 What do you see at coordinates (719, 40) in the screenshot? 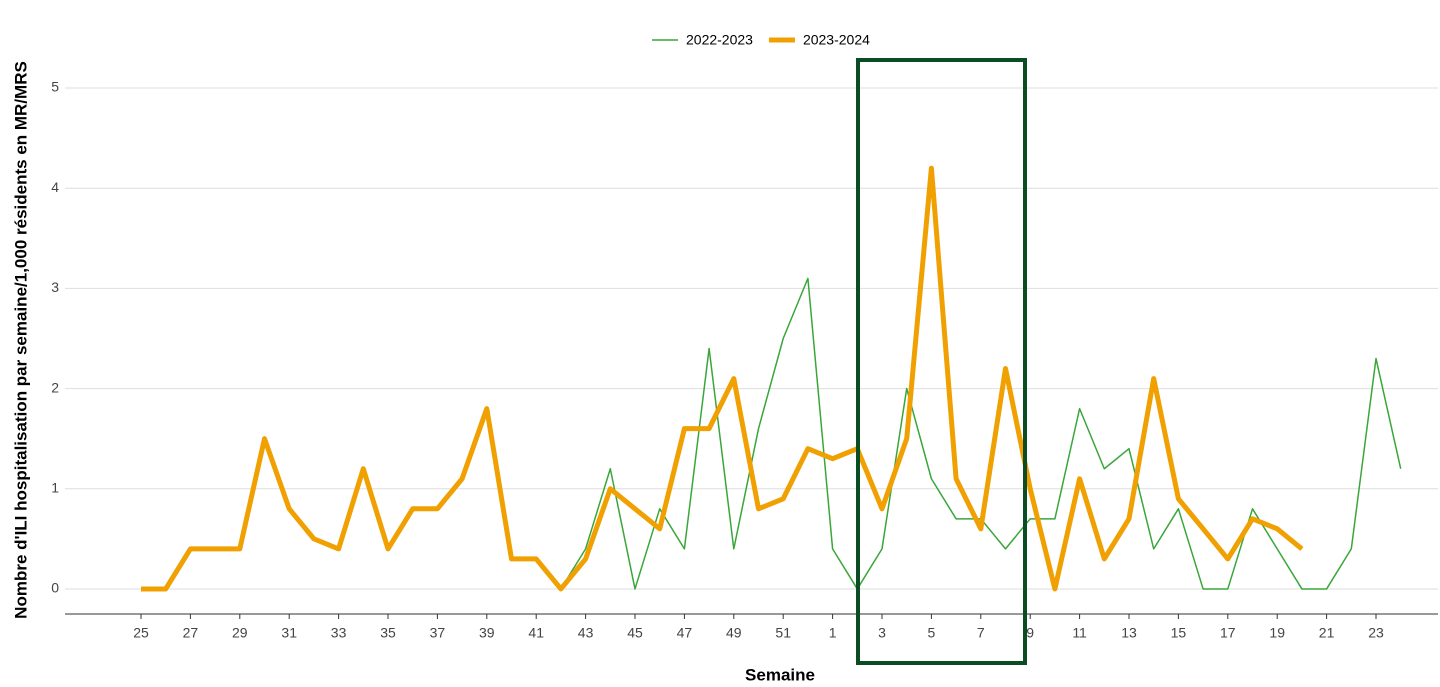
I see `legend-label: 2022-2023` at bounding box center [719, 40].